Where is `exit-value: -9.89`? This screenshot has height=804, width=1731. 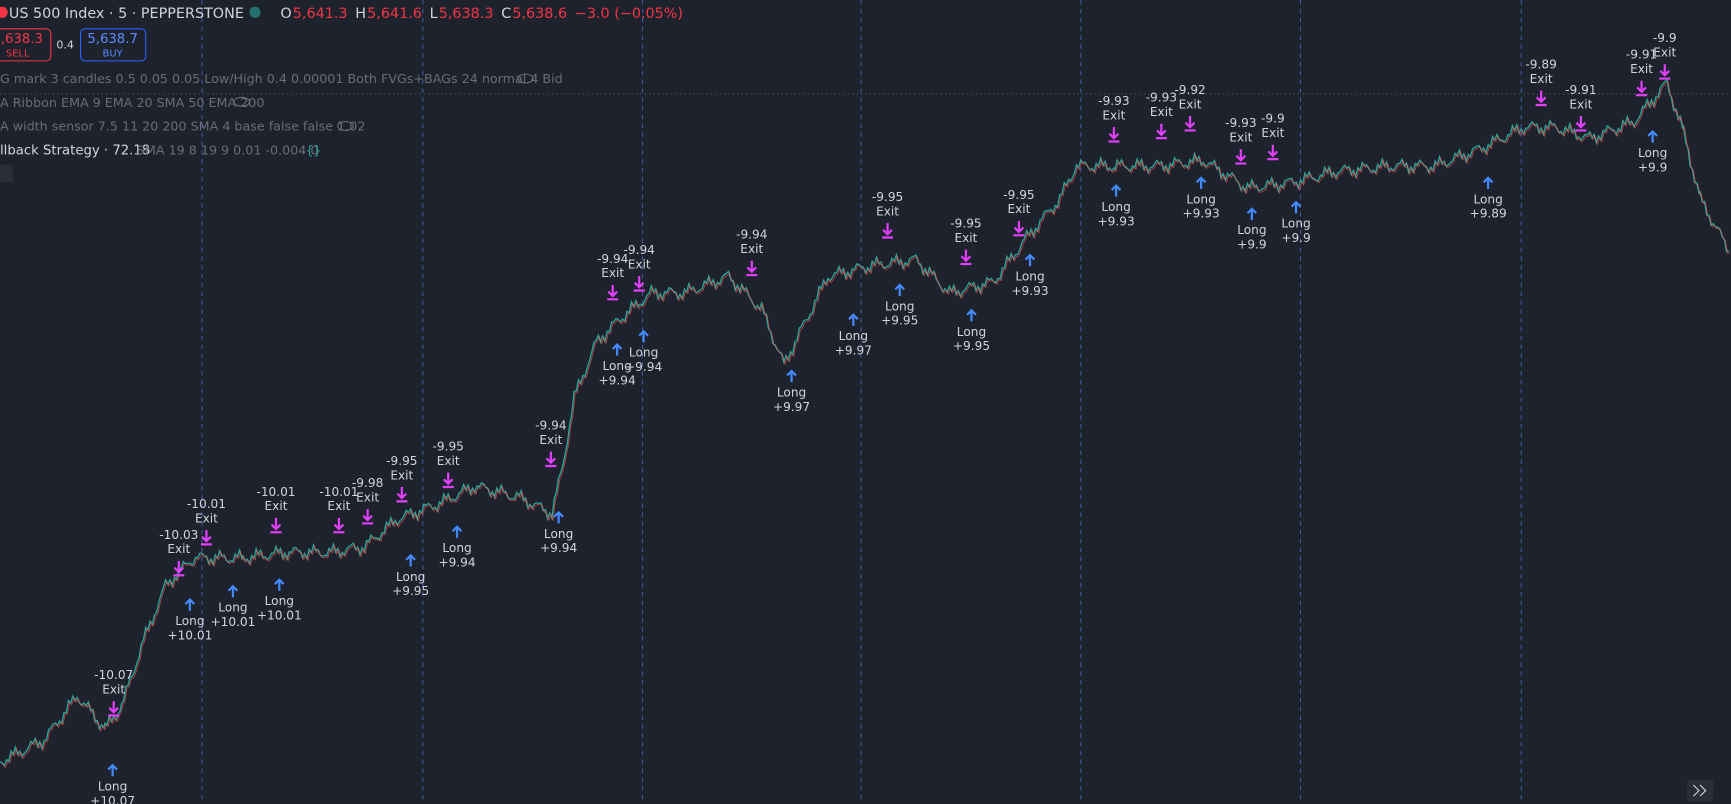
exit-value: -9.89 is located at coordinates (1540, 65).